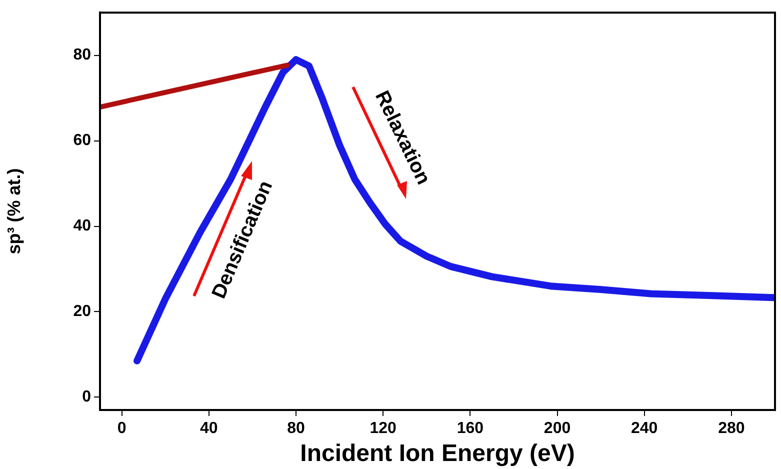 This screenshot has height=469, width=781. I want to click on y-axis-title: sp³ (% at.), so click(14, 211).